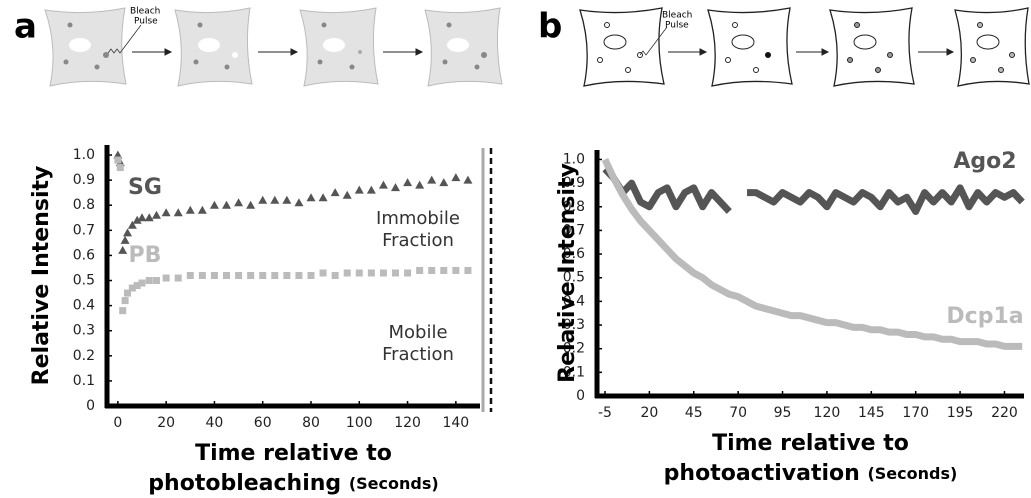 This screenshot has width=1031, height=498. What do you see at coordinates (25, 27) in the screenshot?
I see `panel-label: a` at bounding box center [25, 27].